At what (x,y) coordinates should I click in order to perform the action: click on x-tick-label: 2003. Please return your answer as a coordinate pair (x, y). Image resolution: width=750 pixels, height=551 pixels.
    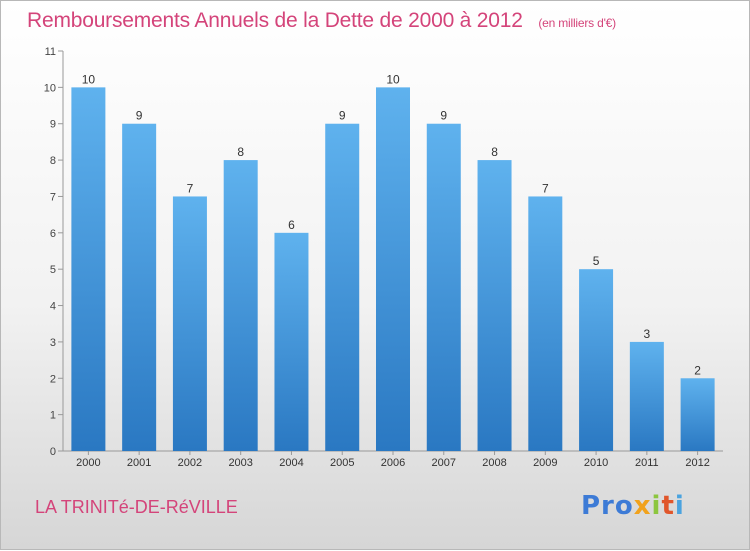
    Looking at the image, I should click on (240, 463).